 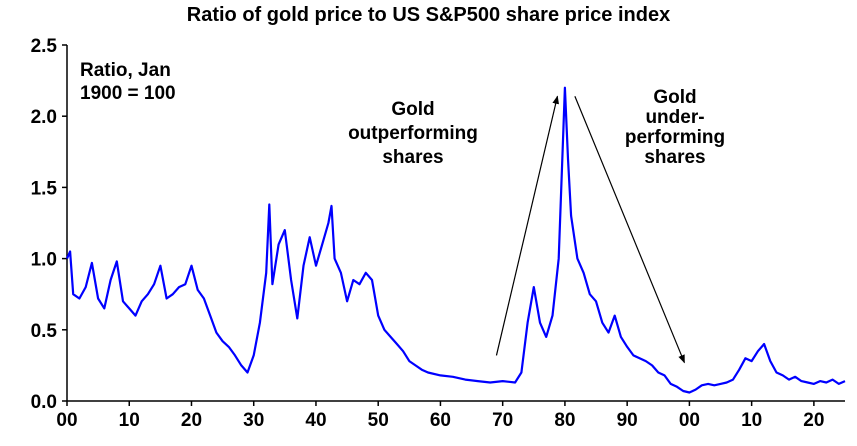 What do you see at coordinates (674, 117) in the screenshot?
I see `annotation-text: under-` at bounding box center [674, 117].